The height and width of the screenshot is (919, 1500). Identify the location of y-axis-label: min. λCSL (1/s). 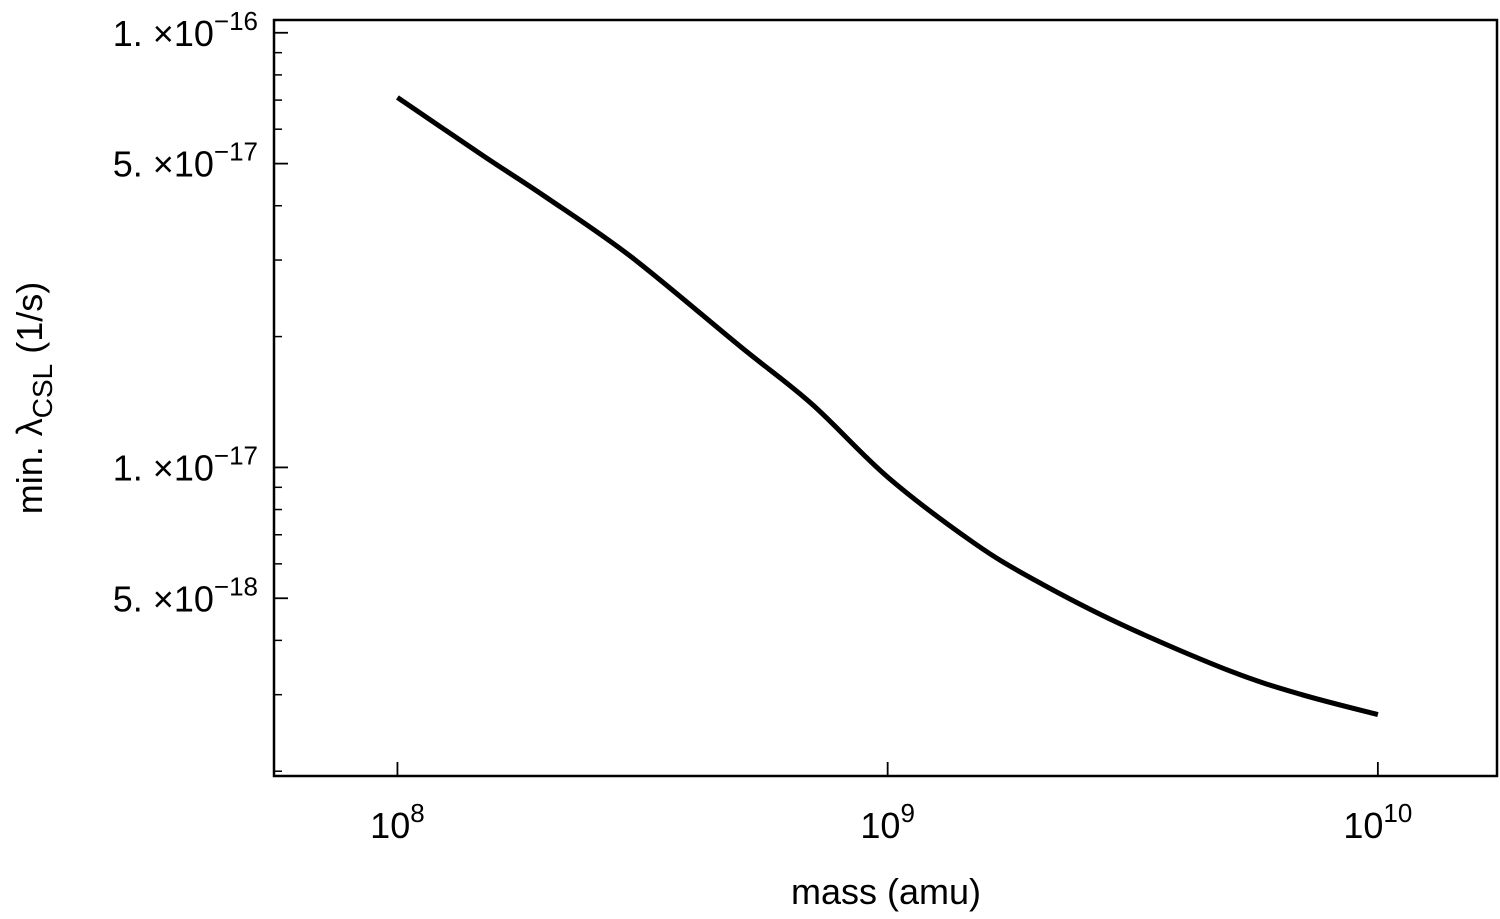
(33, 398).